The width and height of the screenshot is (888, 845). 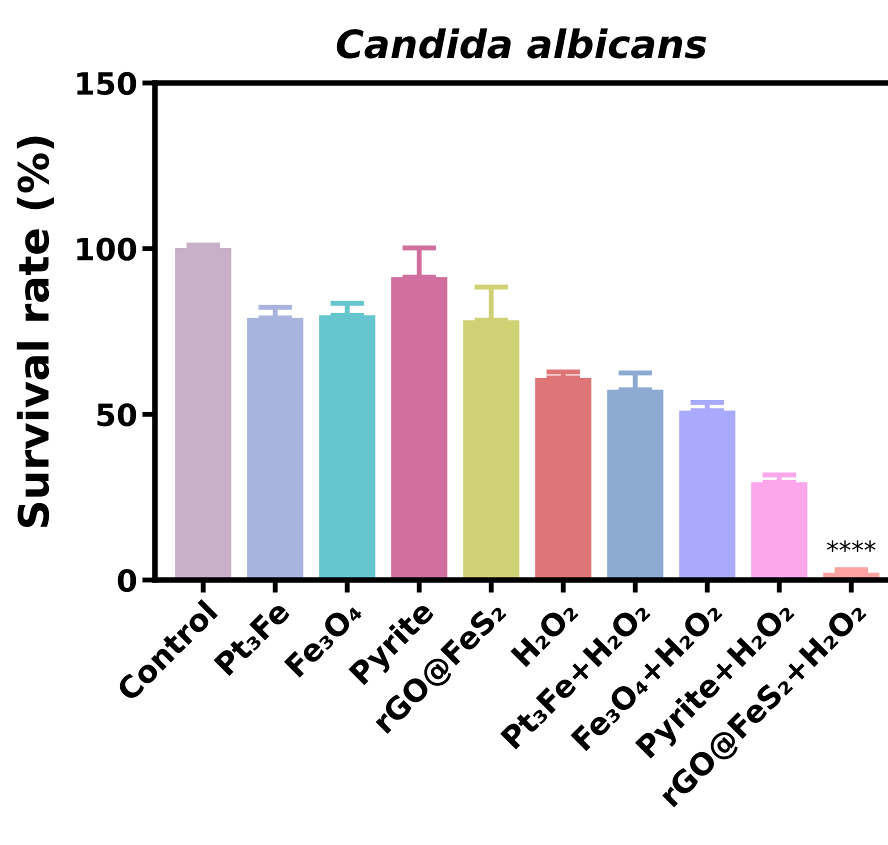 What do you see at coordinates (106, 84) in the screenshot?
I see `y-tick-label: 150` at bounding box center [106, 84].